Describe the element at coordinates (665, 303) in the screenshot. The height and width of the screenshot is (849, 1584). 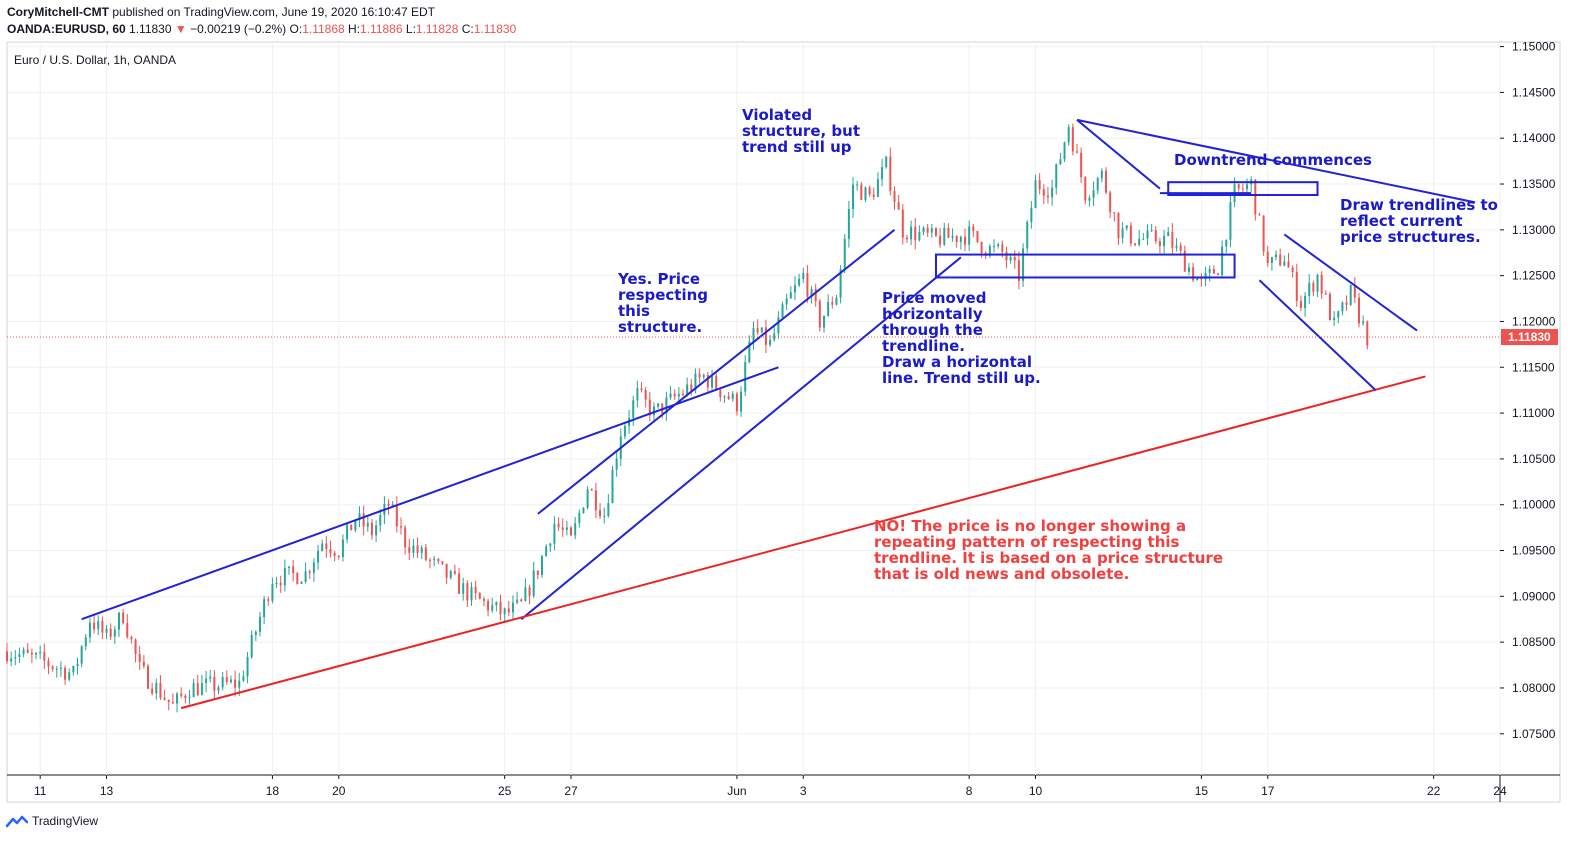
I see `annotation-respecting-structure: Yes. Price respecting this structure.` at that location.